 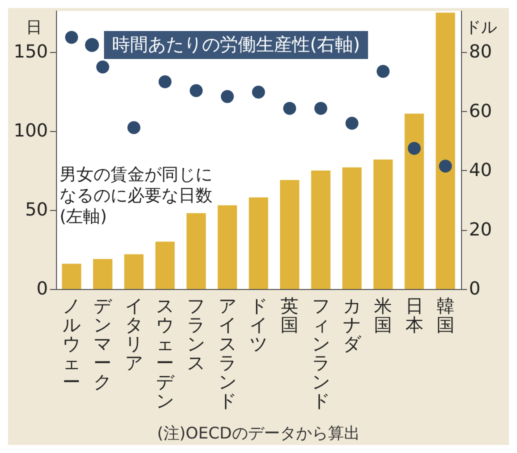 I want to click on y-tick-label: 0, so click(x=42, y=289).